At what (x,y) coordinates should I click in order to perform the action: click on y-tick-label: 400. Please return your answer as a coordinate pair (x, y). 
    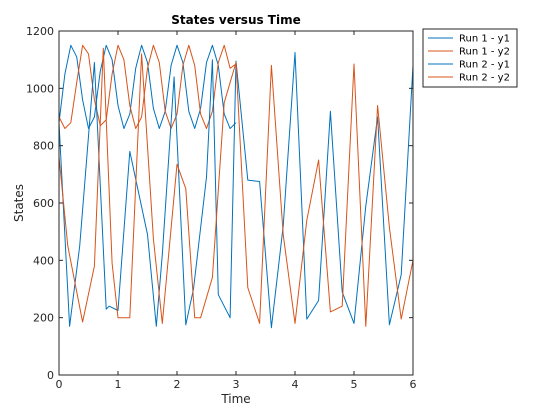
    Looking at the image, I should click on (43, 260).